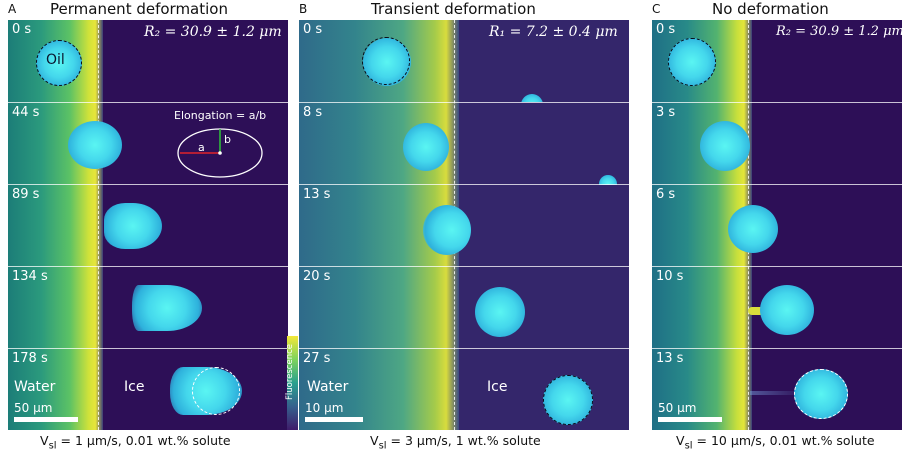  I want to click on time-row: 178 s Water Ice, so click(148, 389).